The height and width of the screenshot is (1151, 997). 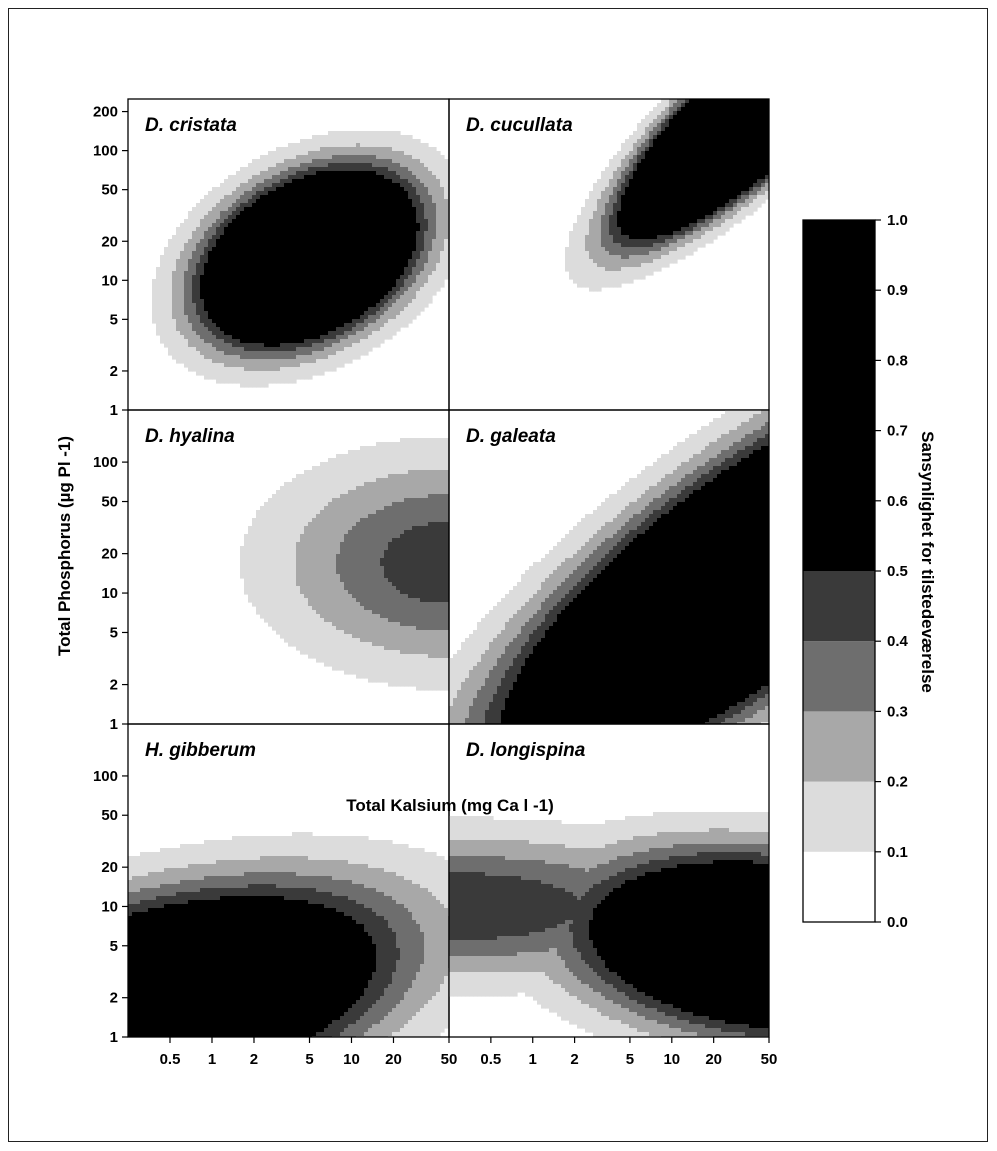 I want to click on panel-border, so click(x=609, y=880).